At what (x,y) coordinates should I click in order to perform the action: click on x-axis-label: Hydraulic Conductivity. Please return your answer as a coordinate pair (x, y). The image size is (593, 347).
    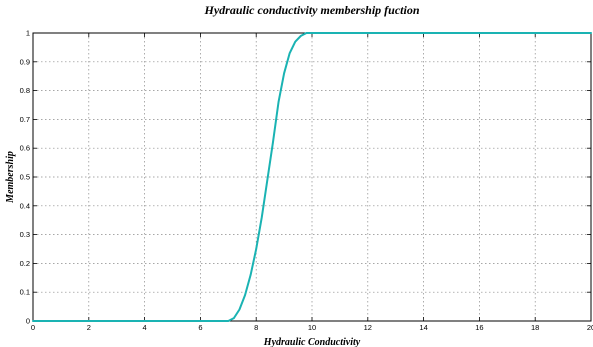
    Looking at the image, I should click on (312, 342).